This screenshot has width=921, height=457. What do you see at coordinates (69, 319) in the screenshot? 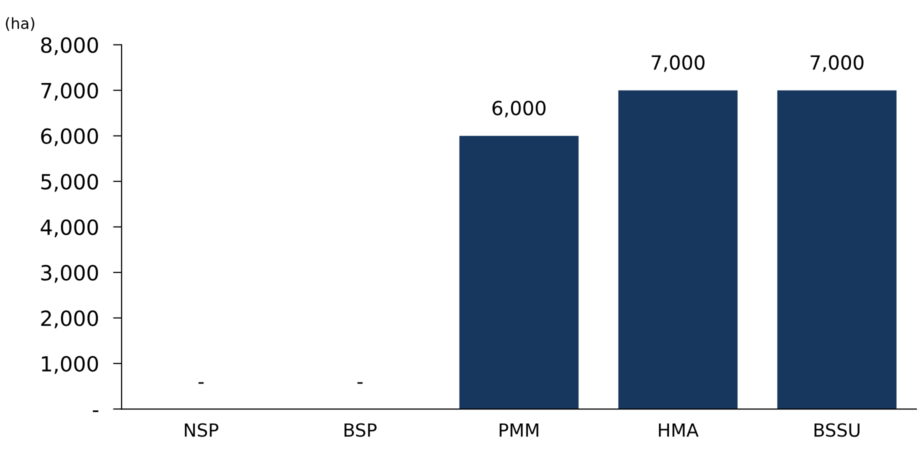
I see `y-tick-label: 2,000` at bounding box center [69, 319].